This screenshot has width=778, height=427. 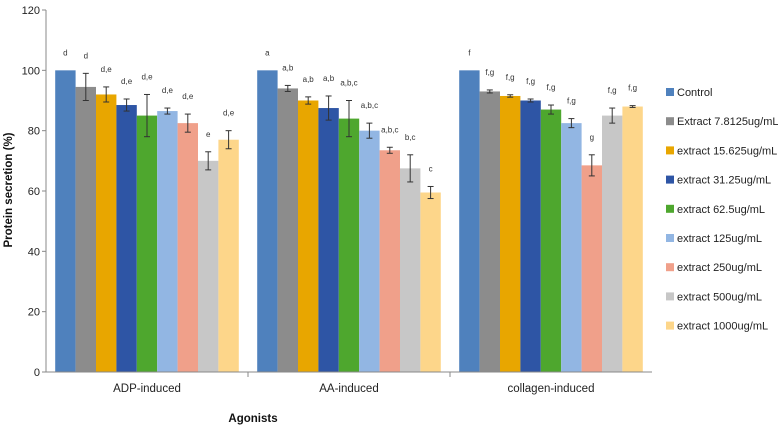 What do you see at coordinates (727, 151) in the screenshot?
I see `legend-label: extract 15.625ug/mL` at bounding box center [727, 151].